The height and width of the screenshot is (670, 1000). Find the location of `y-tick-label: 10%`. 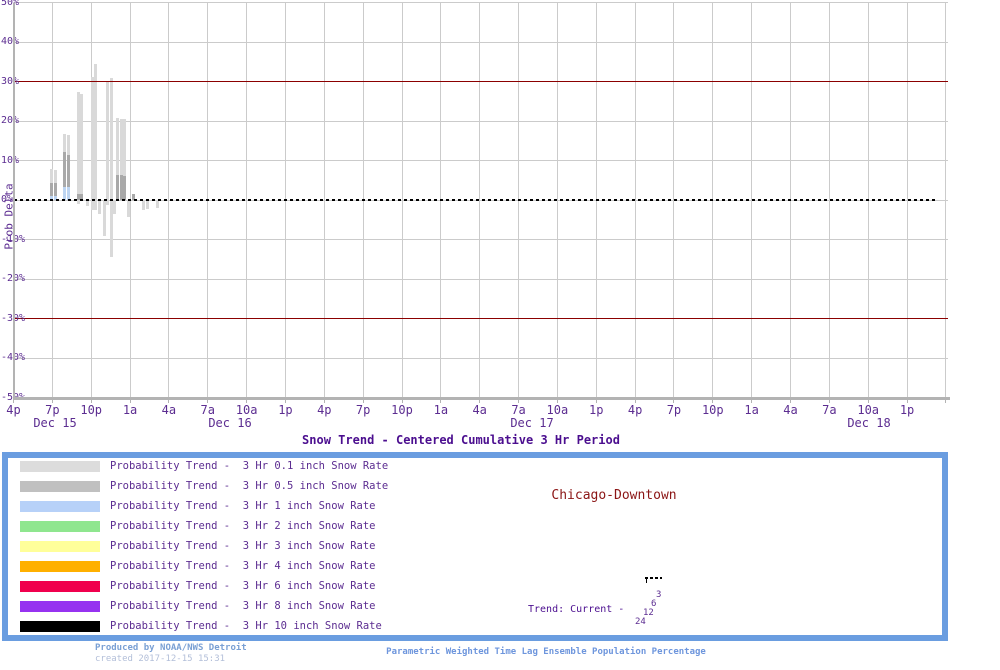

y-tick-label: 10% is located at coordinates (10, 160).